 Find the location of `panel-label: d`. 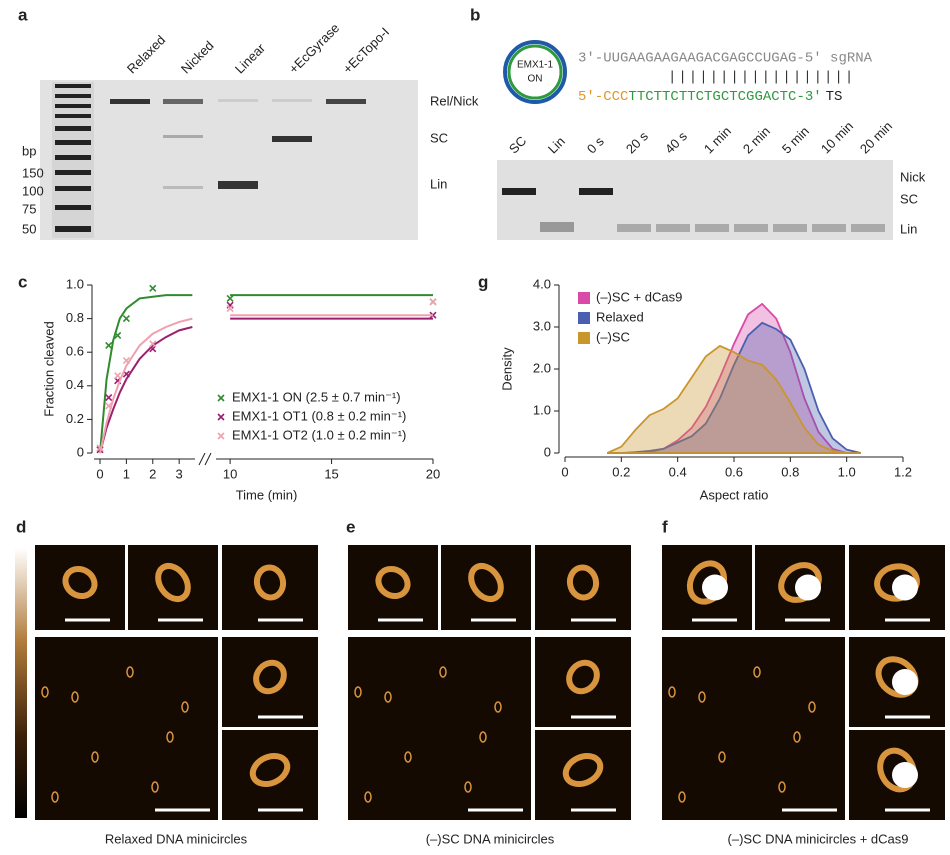

panel-label: d is located at coordinates (21, 526).